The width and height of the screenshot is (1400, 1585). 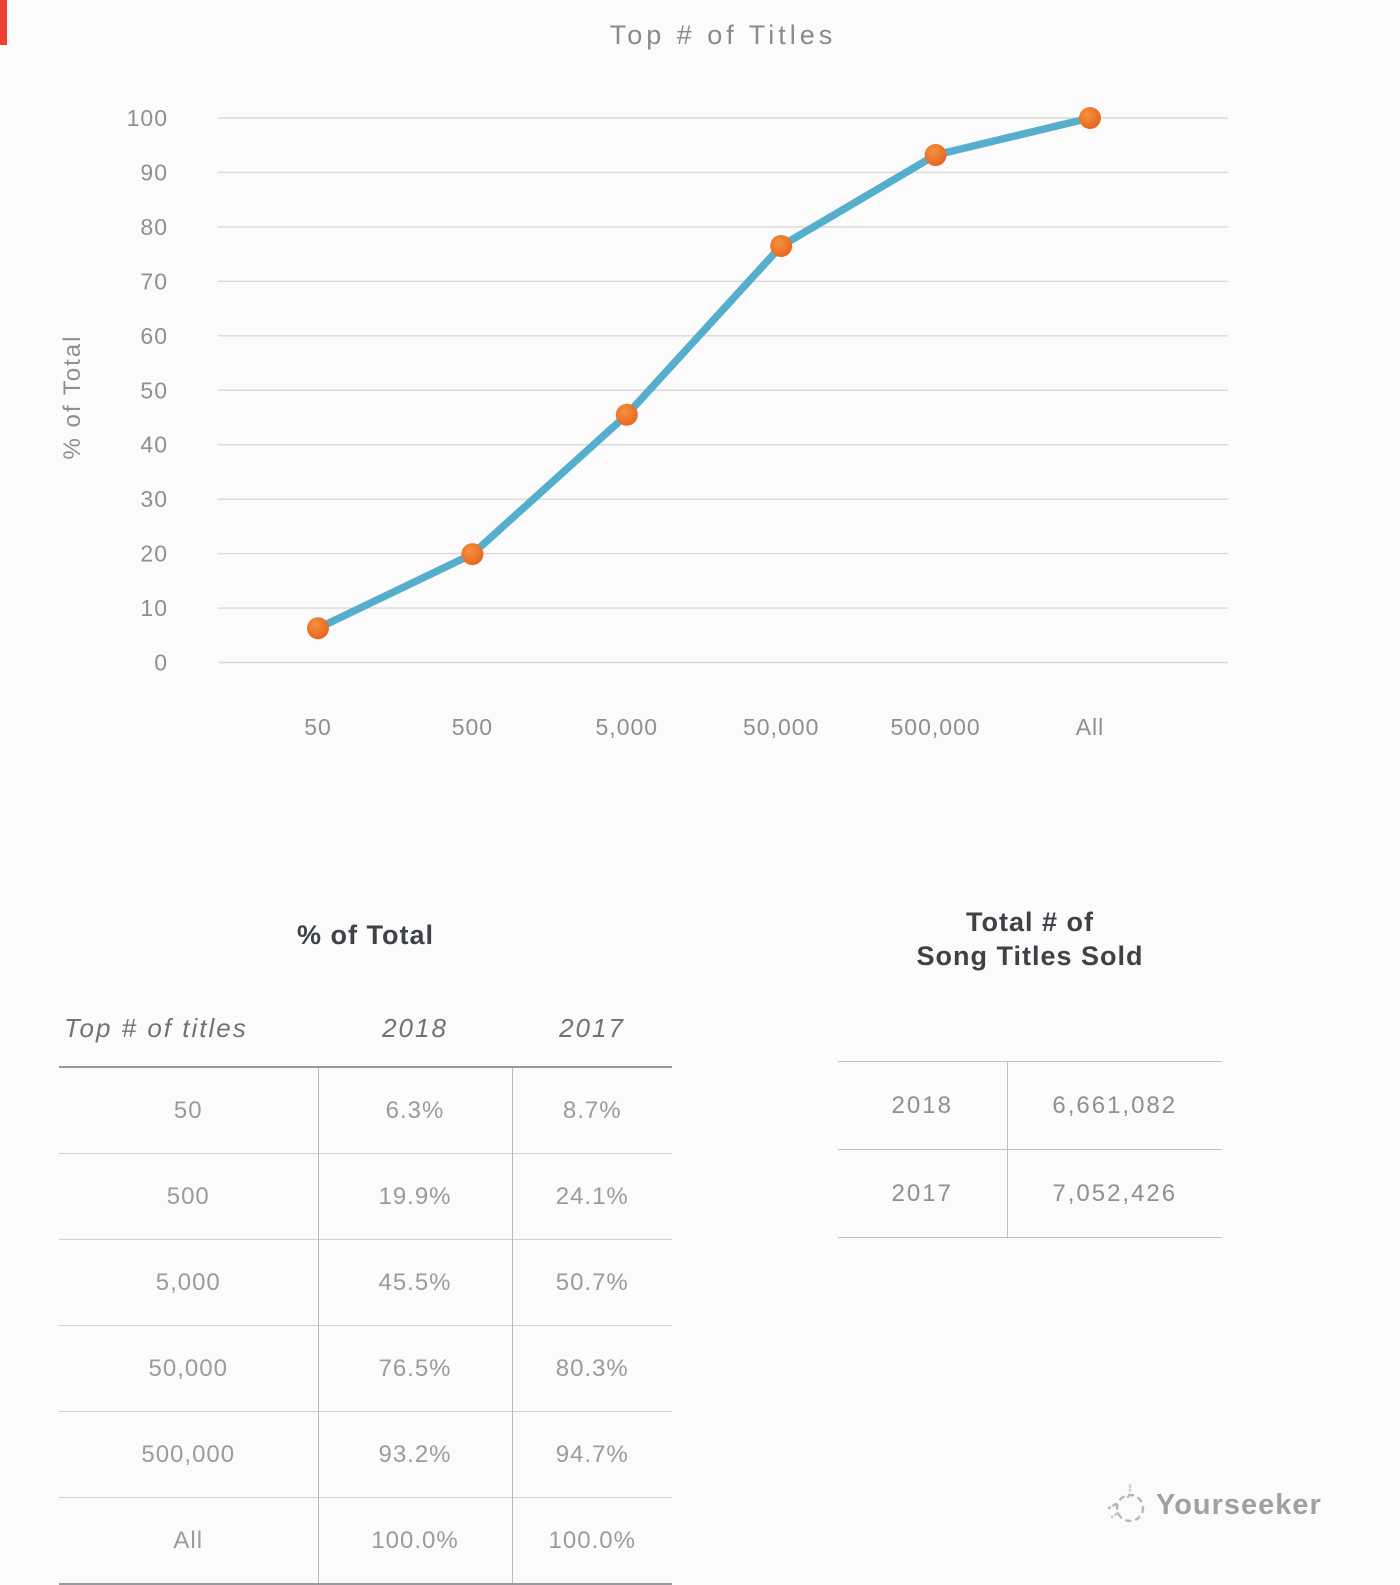 What do you see at coordinates (154, 390) in the screenshot?
I see `y-tick-label: 50` at bounding box center [154, 390].